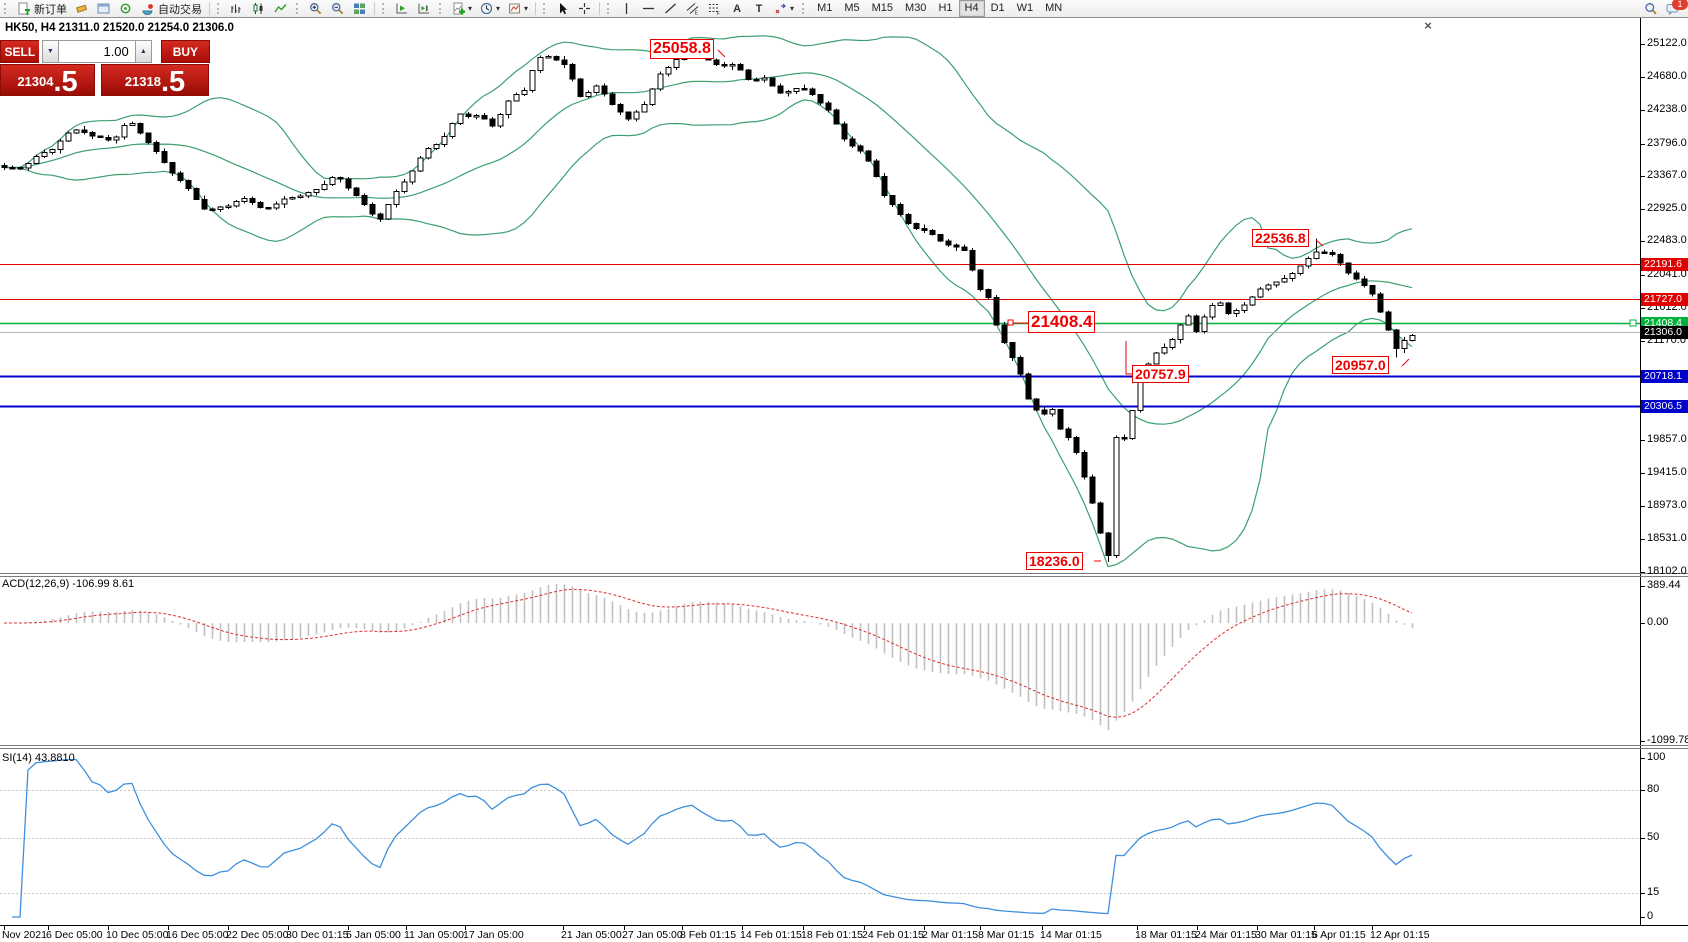 Image resolution: width=1688 pixels, height=942 pixels. I want to click on buy-price-decimal: .5, so click(173, 82).